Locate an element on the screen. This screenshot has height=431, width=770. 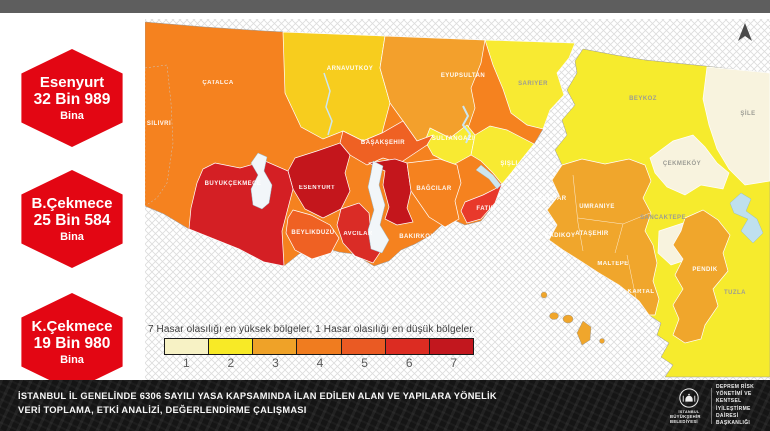
badge-district-name: B.Çekmece is located at coordinates (72, 203).